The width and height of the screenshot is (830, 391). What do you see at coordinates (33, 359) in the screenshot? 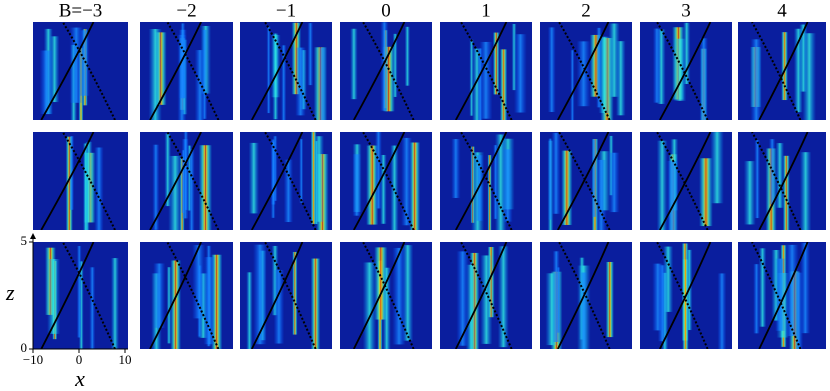
I see `x-tick-label: −10` at bounding box center [33, 359].